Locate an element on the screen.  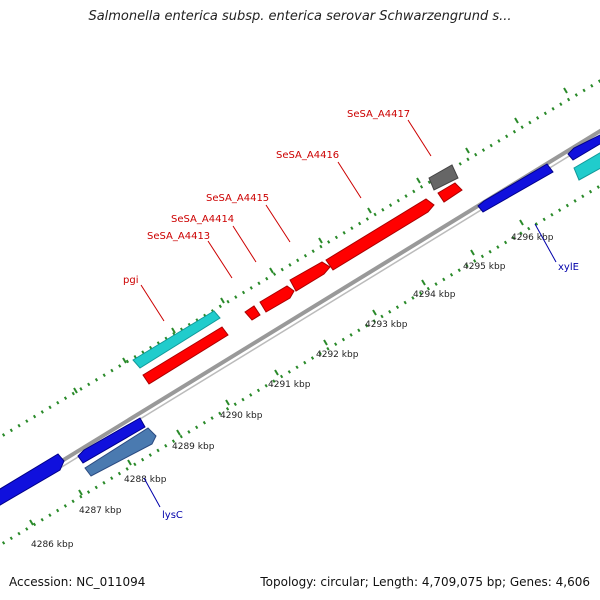
tick-label-4296: 4296 kbp is located at coordinates (532, 238).